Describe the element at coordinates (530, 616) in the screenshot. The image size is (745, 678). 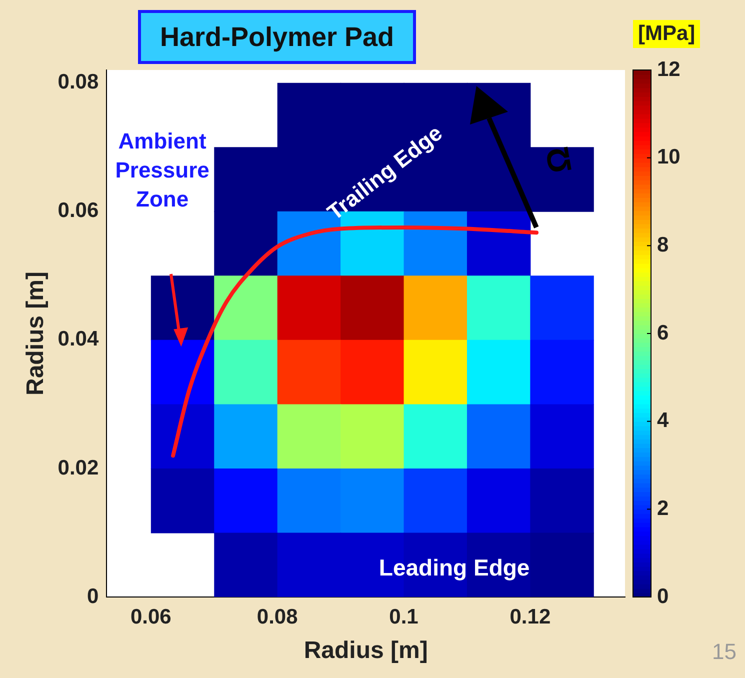
I see `x-tick-label: 0.12` at that location.